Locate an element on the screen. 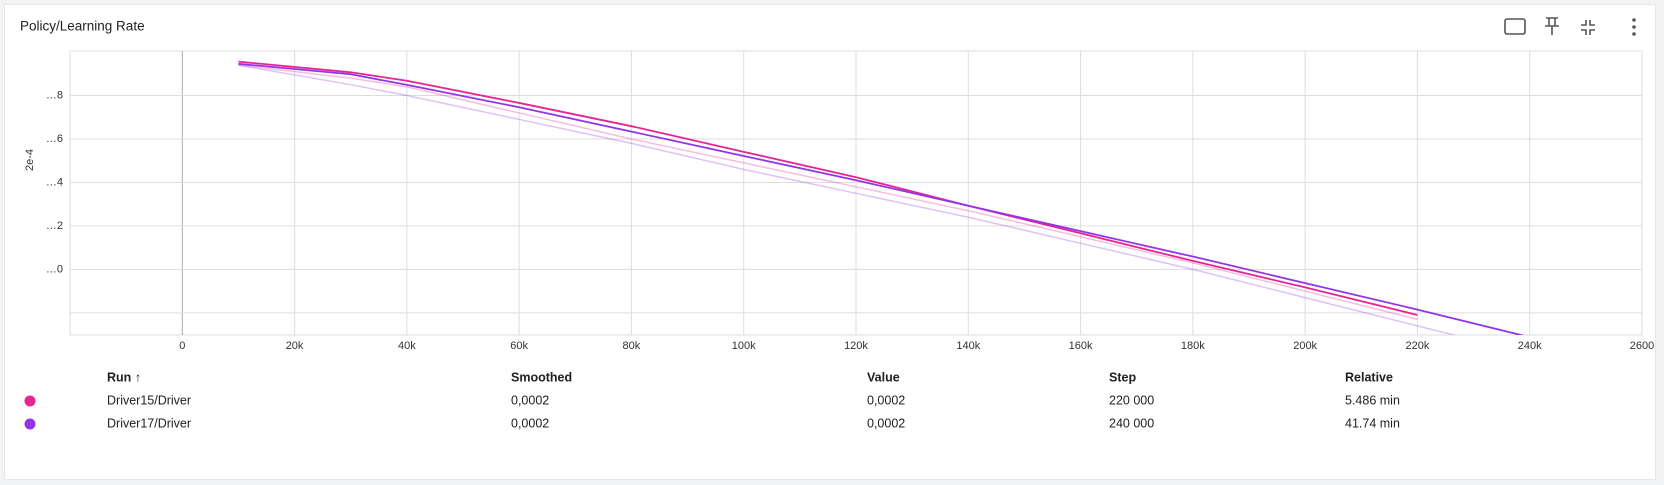 Image resolution: width=1664 pixels, height=485 pixels. x-tick-label: 80k is located at coordinates (632, 346).